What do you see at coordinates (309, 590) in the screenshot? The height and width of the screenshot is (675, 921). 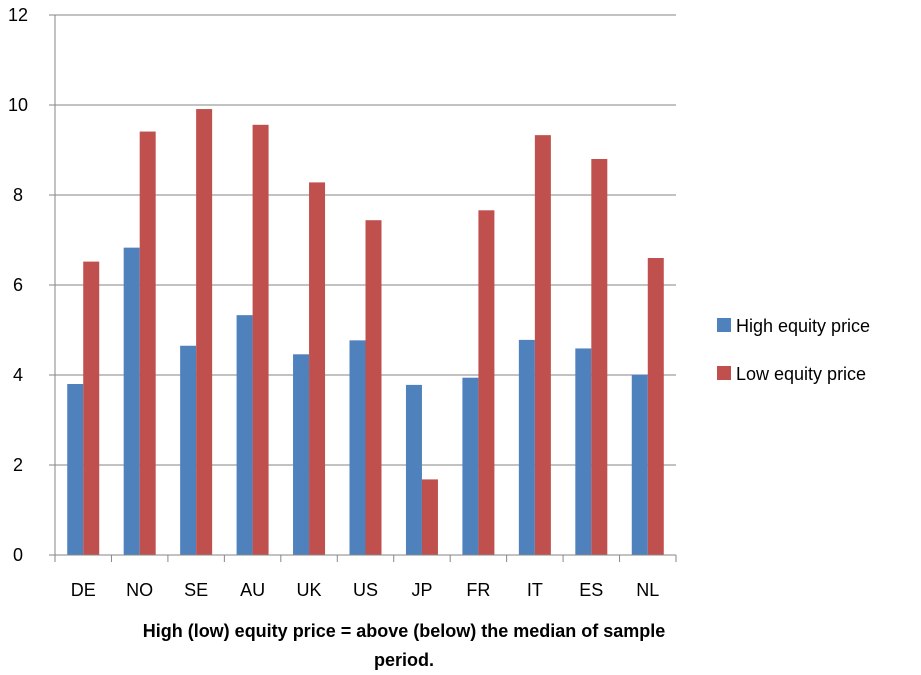 I see `x-tick-label: UK` at bounding box center [309, 590].